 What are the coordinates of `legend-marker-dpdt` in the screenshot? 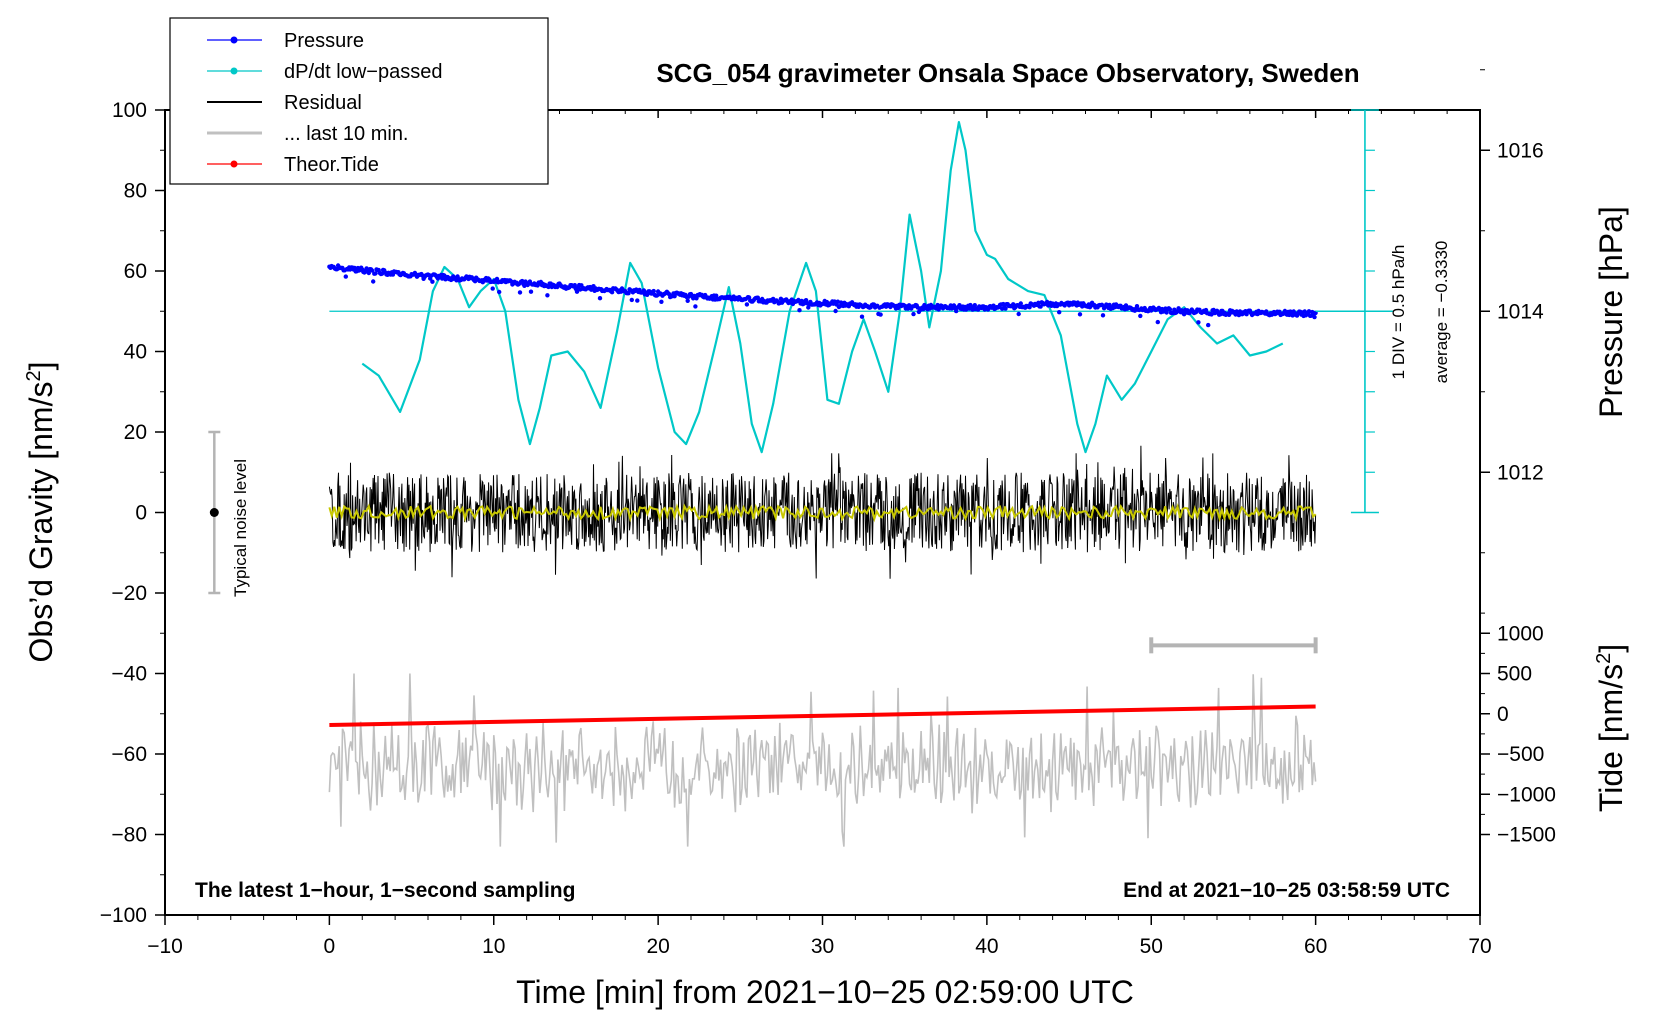 It's located at (234, 71).